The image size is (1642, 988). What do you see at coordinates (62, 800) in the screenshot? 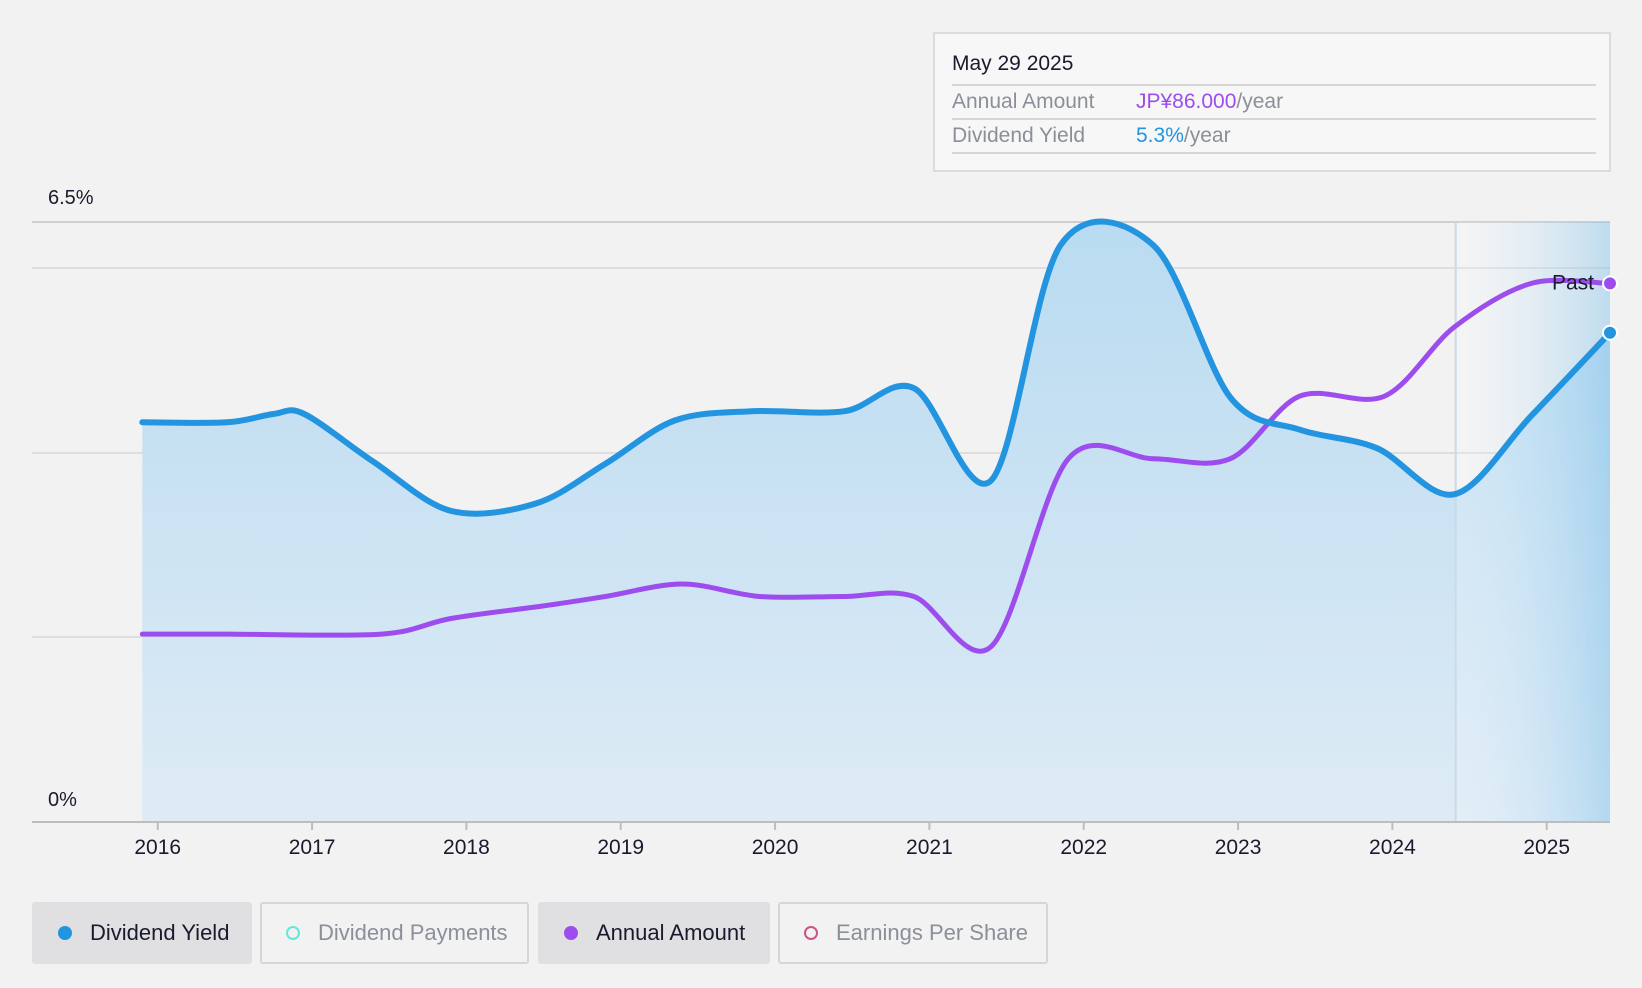
I see `y-axis-bottom-label: 0%` at bounding box center [62, 800].